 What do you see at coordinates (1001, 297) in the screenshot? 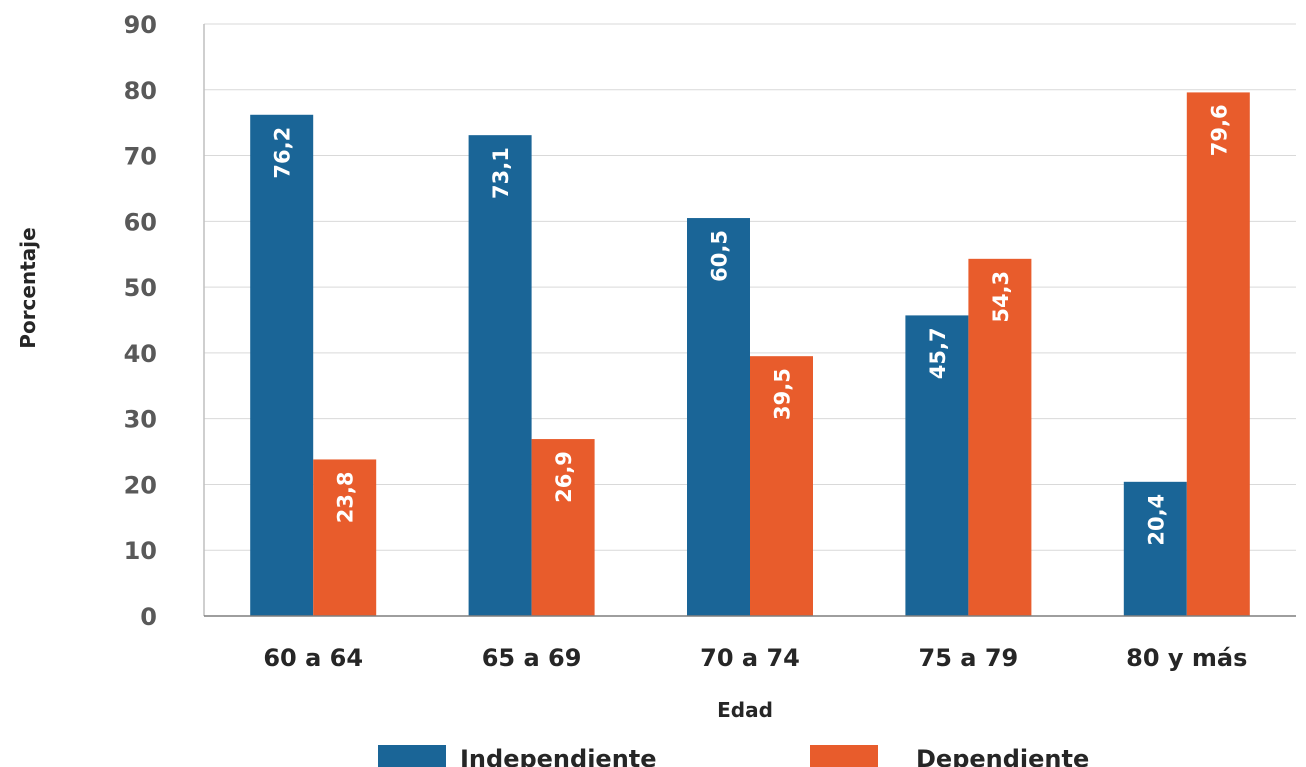
I see `bar-data-label: 54,3` at bounding box center [1001, 297].